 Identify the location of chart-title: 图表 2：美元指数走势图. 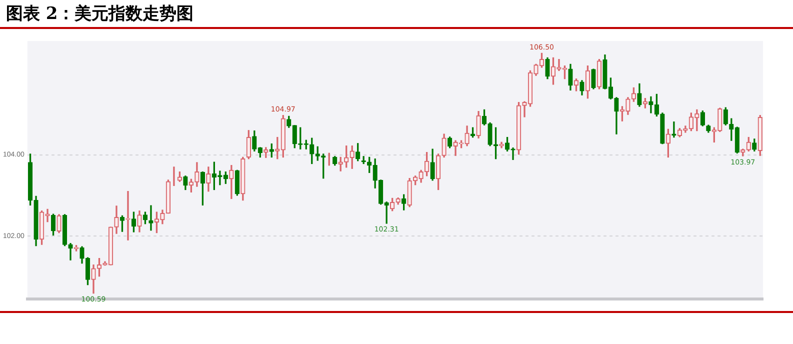
(396, 14).